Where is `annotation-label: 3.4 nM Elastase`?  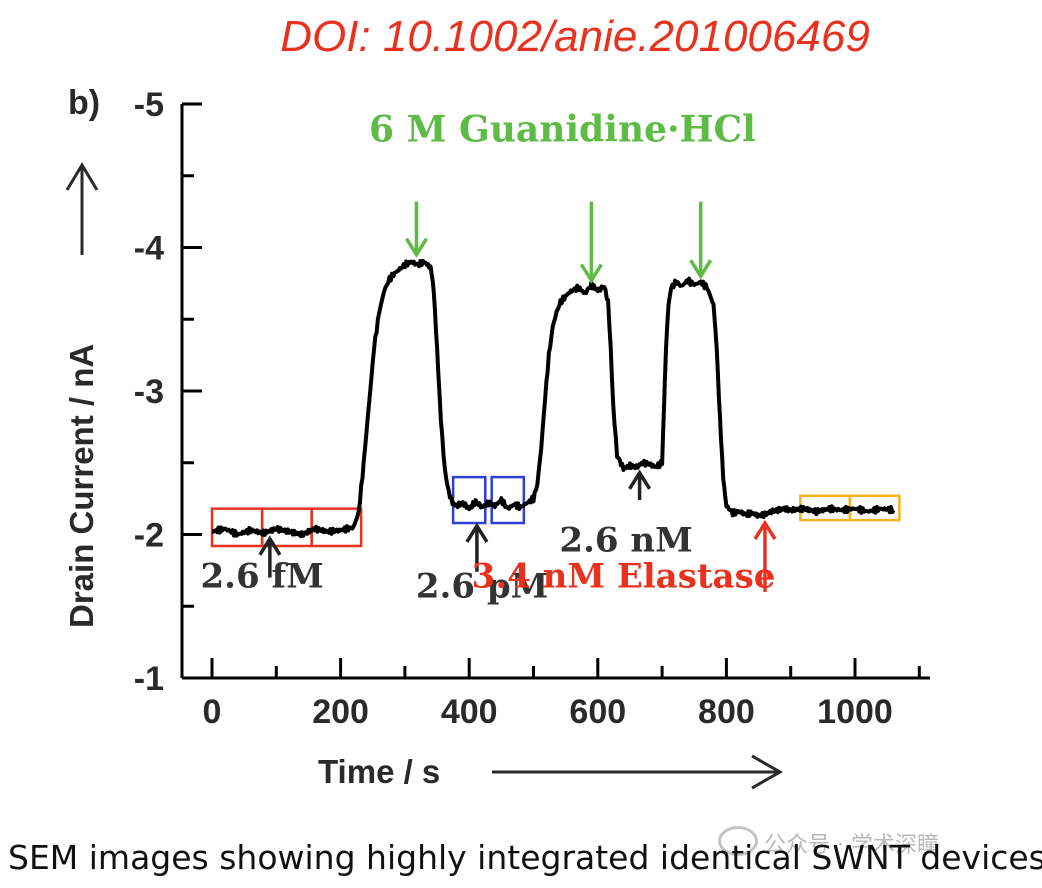 annotation-label: 3.4 nM Elastase is located at coordinates (624, 577).